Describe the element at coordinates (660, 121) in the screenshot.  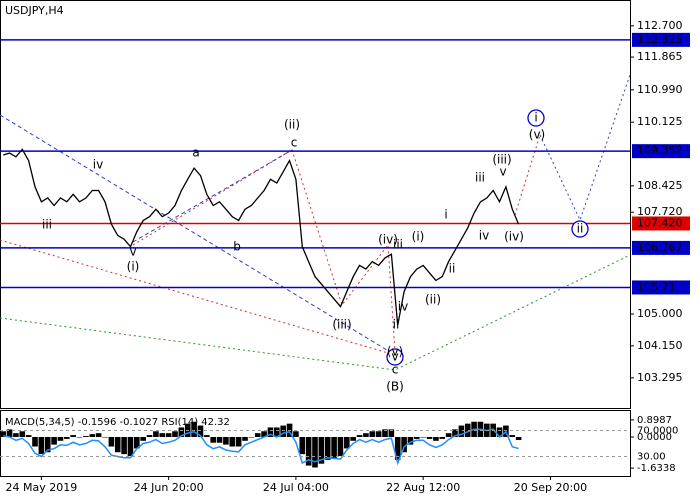
I see `y-tick-label: 110.125` at that location.